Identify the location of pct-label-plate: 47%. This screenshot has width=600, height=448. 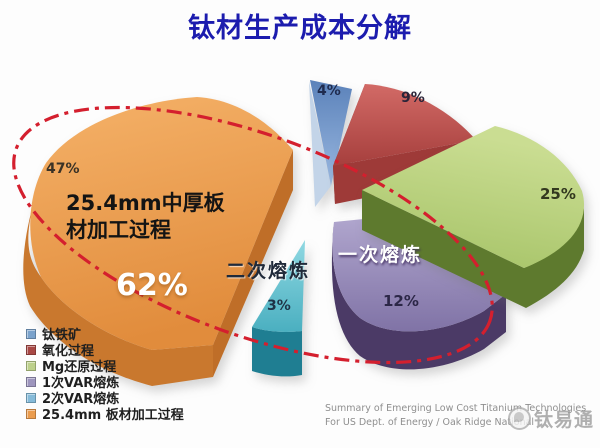
(63, 169).